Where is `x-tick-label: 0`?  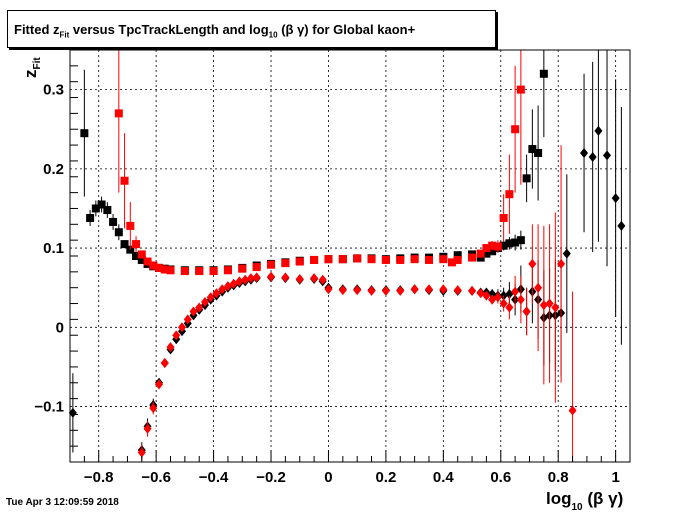
x-tick-label: 0 is located at coordinates (328, 477).